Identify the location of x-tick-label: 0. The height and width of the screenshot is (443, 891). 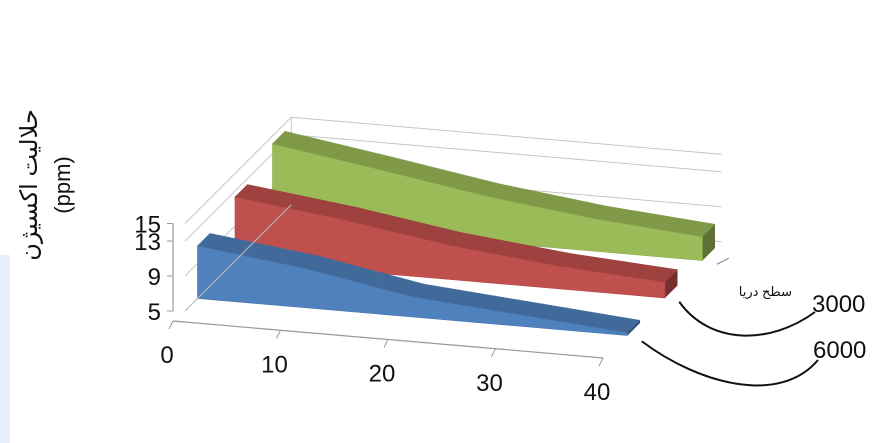
(166, 355).